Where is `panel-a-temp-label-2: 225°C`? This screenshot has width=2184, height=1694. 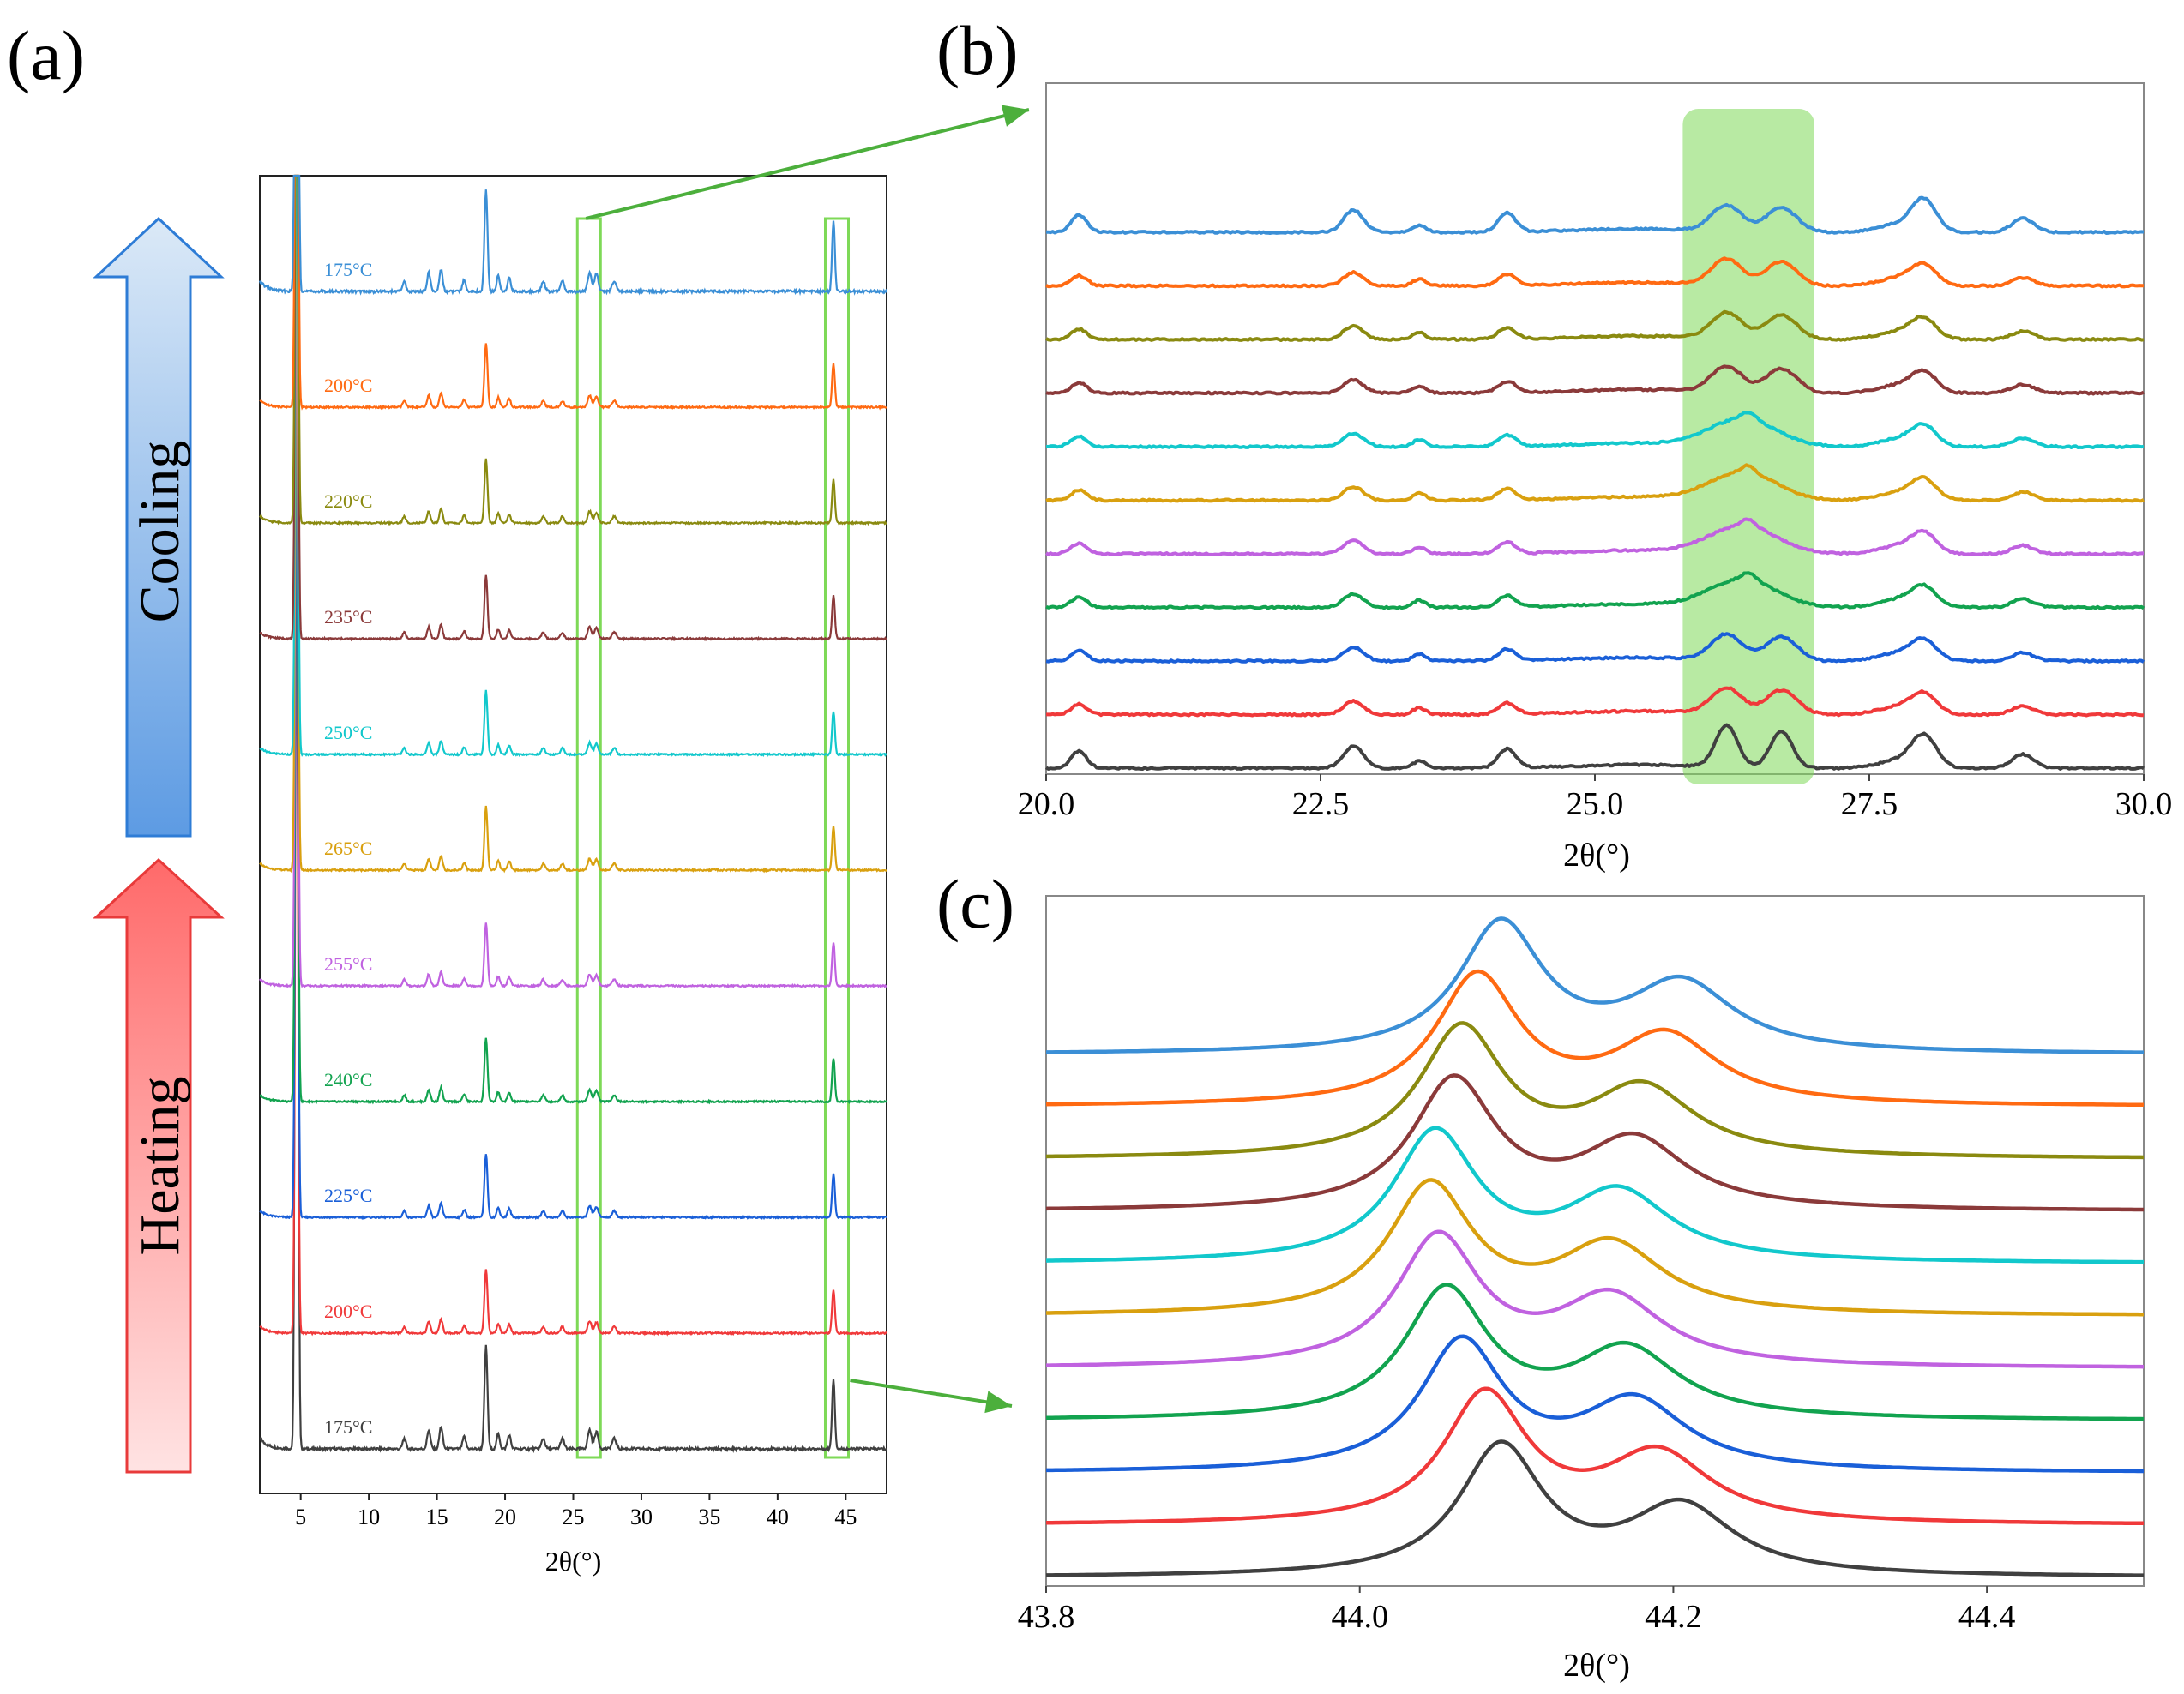 panel-a-temp-label-2: 225°C is located at coordinates (348, 1195).